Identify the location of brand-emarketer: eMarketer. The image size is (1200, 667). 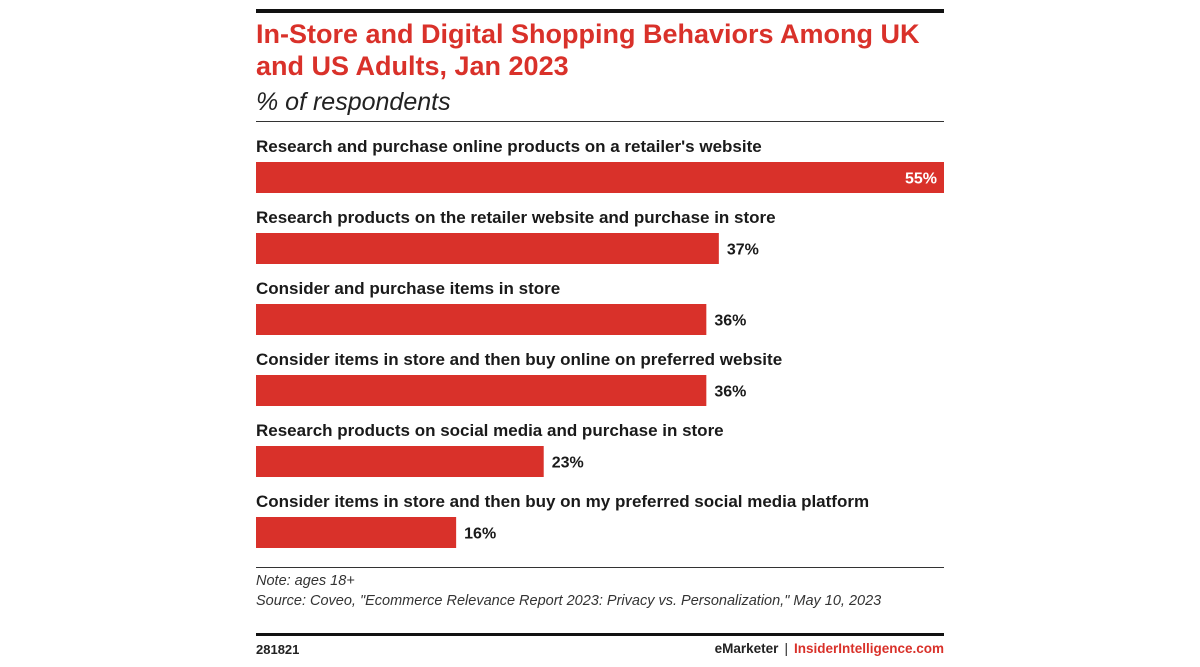
(746, 648).